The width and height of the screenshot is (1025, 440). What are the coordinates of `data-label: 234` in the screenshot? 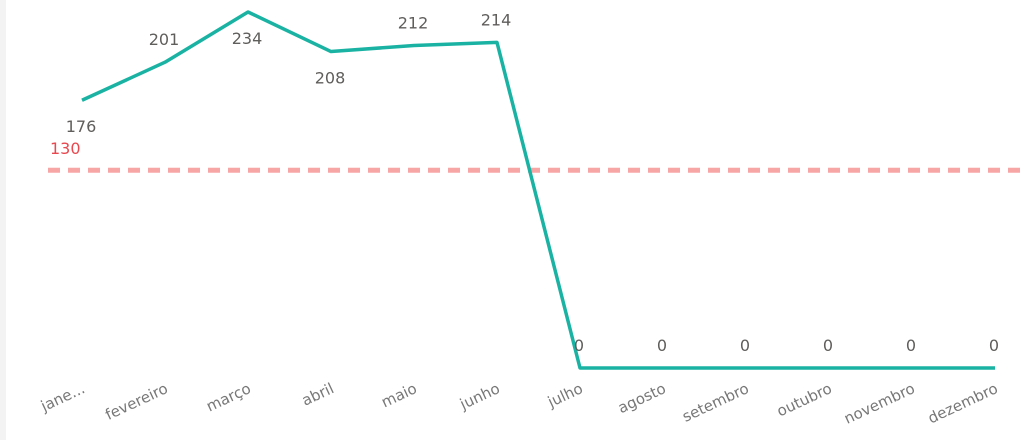 It's located at (247, 38).